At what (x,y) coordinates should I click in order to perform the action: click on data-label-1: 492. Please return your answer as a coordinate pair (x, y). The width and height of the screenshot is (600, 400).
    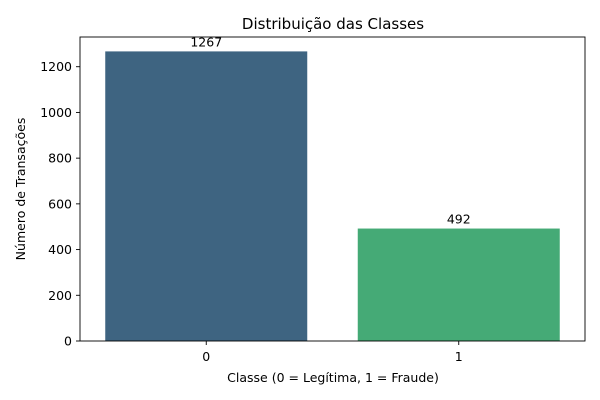
    Looking at the image, I should click on (459, 219).